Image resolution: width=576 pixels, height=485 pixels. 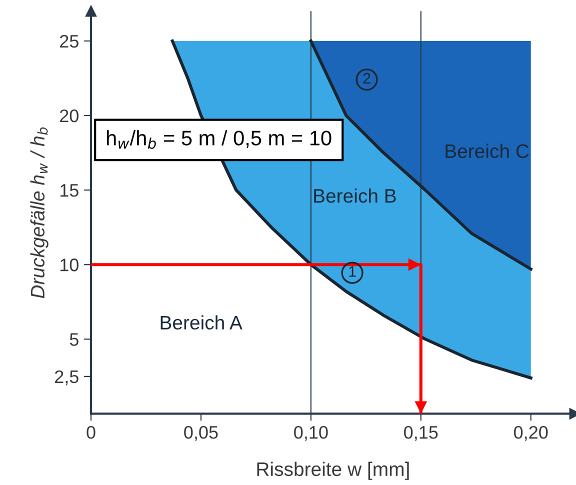 I want to click on x-tick-label: 0, so click(x=91, y=432).